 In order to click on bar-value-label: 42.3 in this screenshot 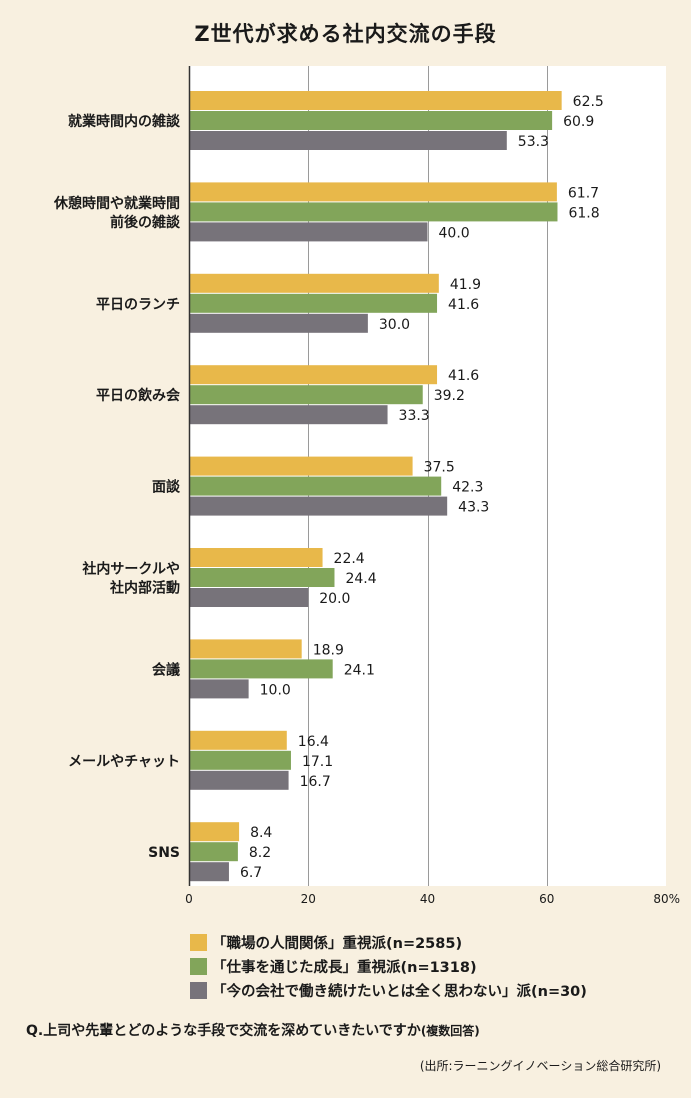, I will do `click(467, 488)`.